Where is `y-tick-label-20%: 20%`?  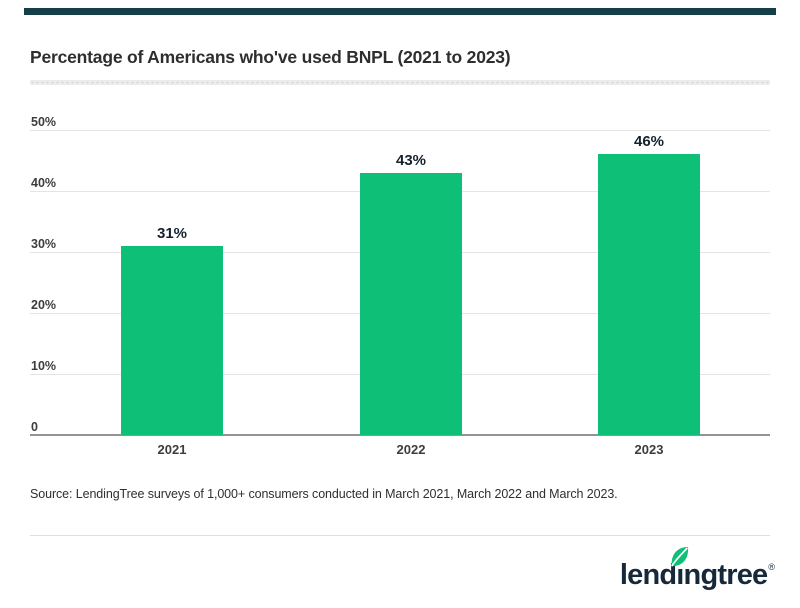 y-tick-label-20%: 20% is located at coordinates (44, 305).